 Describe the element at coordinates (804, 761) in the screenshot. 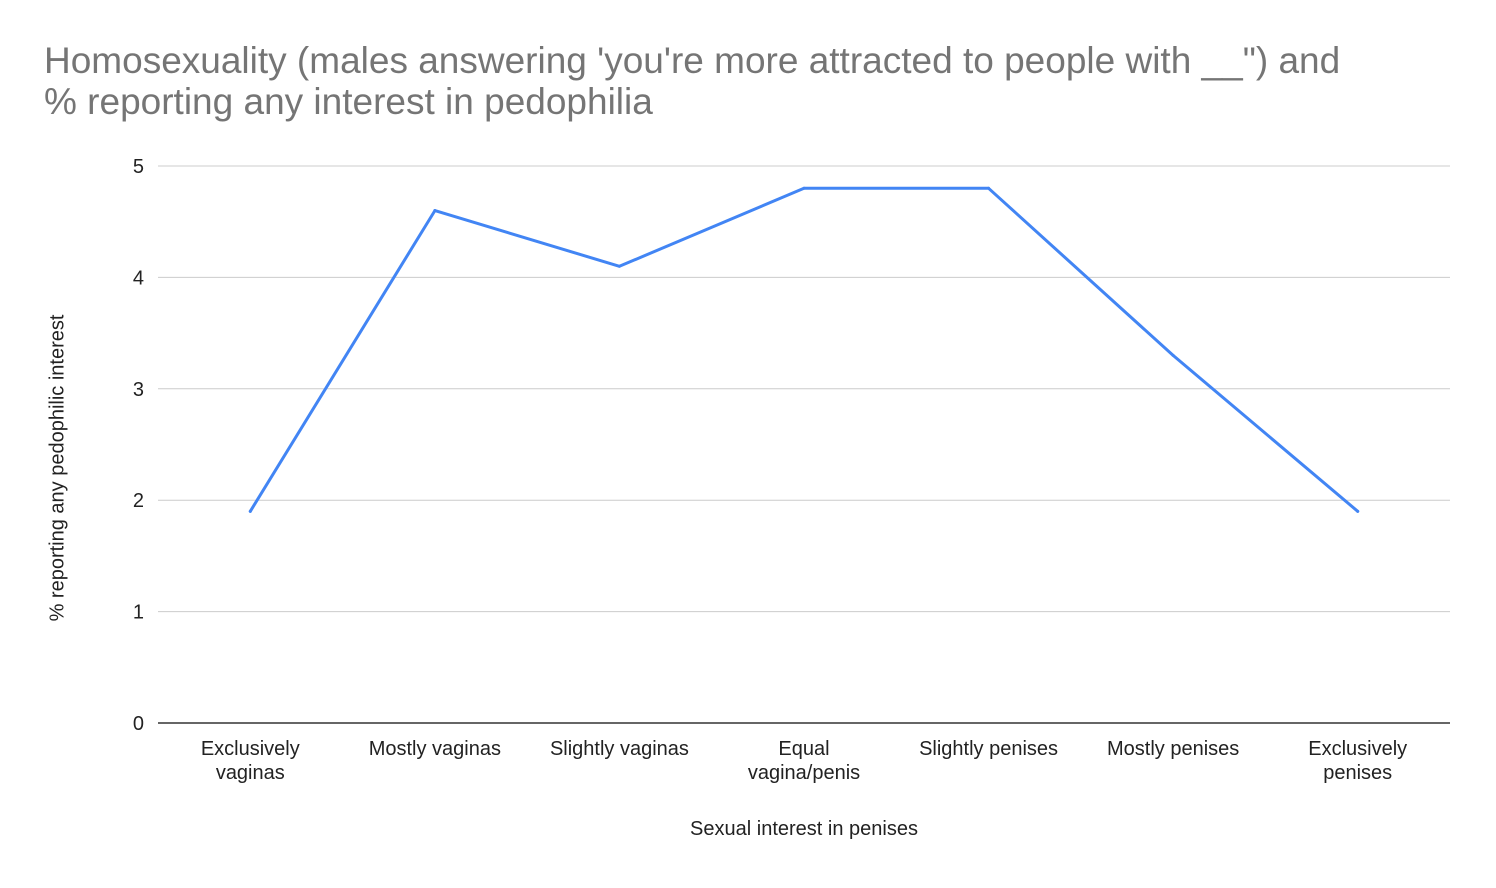

I see `x-tick-label: Equal vagina/penis` at that location.